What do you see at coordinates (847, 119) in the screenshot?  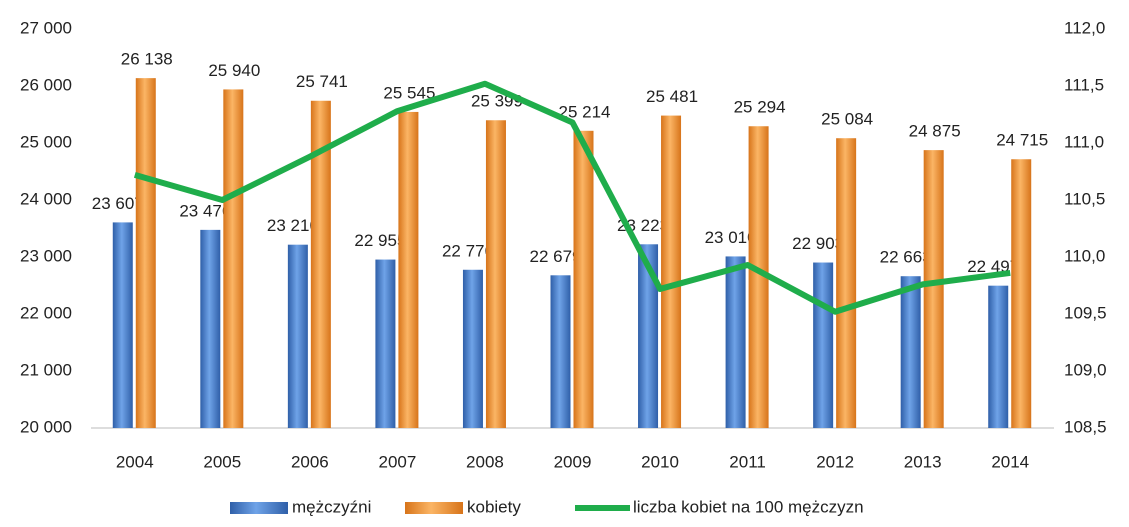 I see `data-label: 25 084` at bounding box center [847, 119].